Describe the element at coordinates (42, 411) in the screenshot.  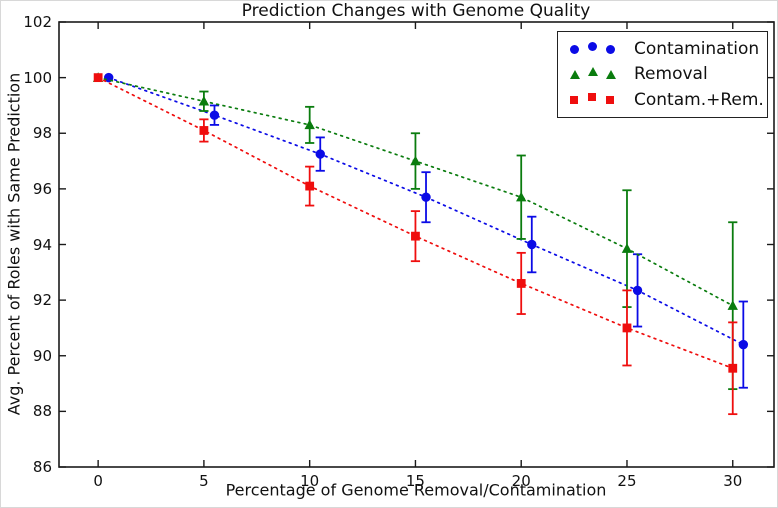
I see `y-tick-label: 88` at that location.